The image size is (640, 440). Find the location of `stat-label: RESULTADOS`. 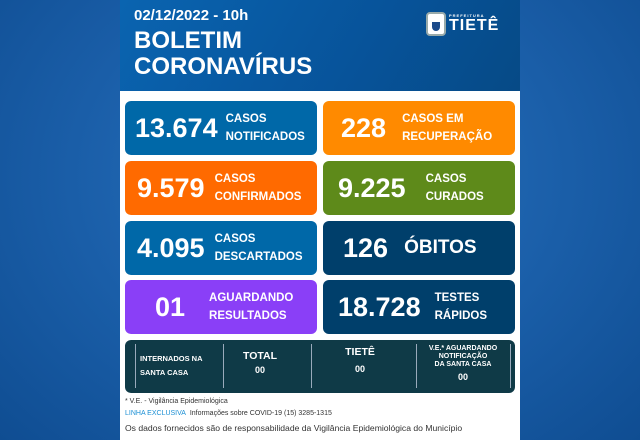

stat-label: RESULTADOS is located at coordinates (248, 316).